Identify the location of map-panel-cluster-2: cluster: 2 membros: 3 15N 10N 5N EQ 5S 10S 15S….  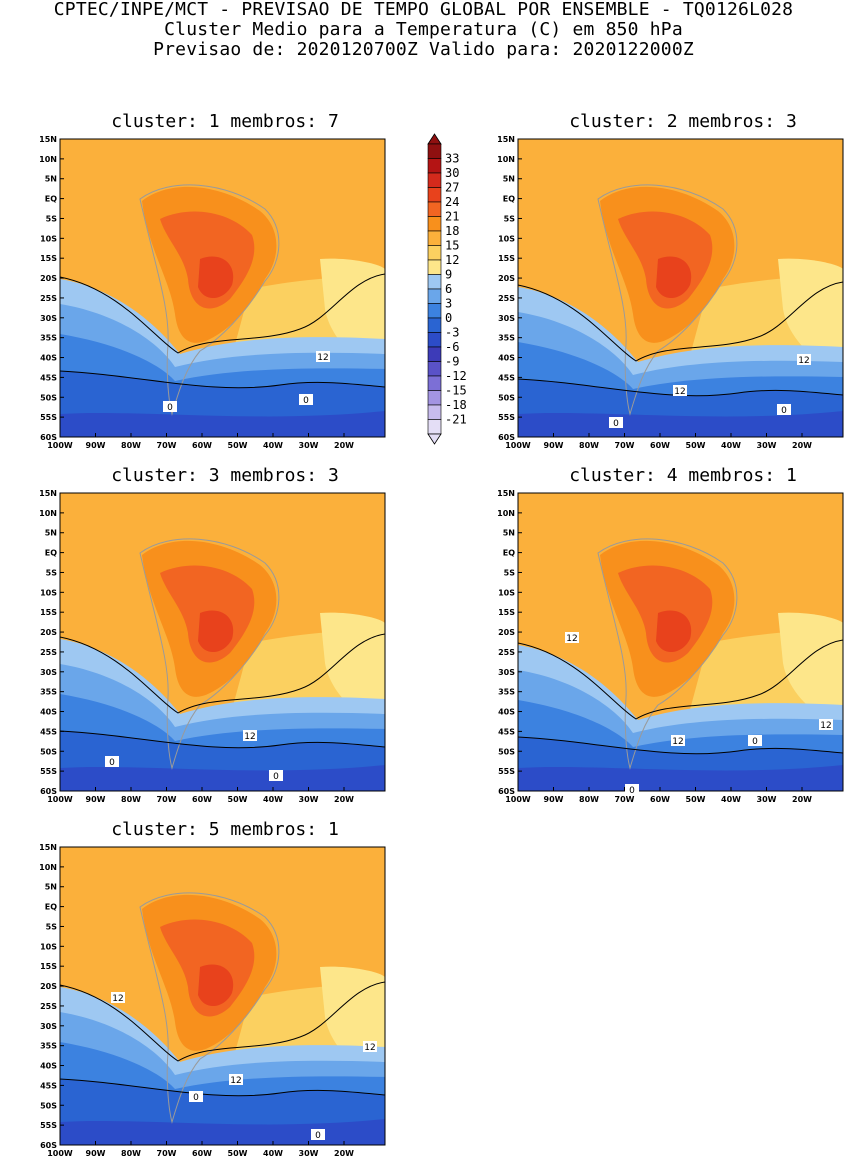
(661, 282).